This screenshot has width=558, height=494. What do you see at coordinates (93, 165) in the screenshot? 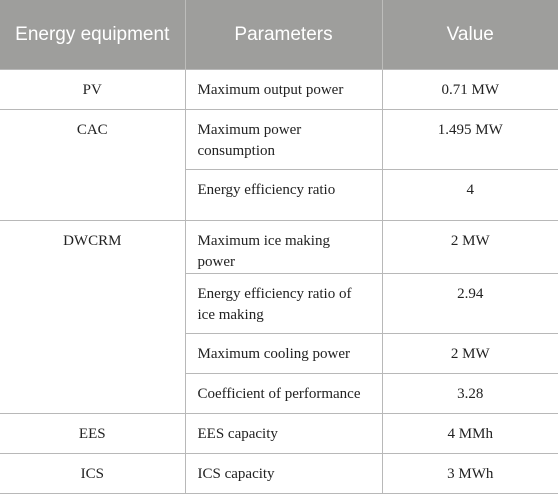
I see `equipment-cell-cac: CAC` at bounding box center [93, 165].